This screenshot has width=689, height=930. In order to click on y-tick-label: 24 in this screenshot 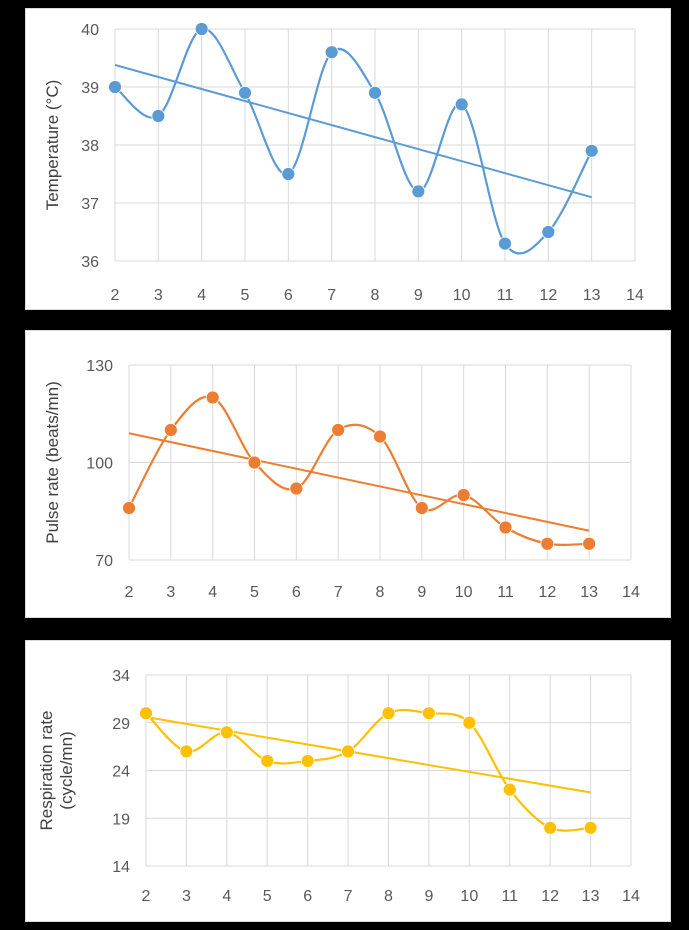, I will do `click(121, 772)`.